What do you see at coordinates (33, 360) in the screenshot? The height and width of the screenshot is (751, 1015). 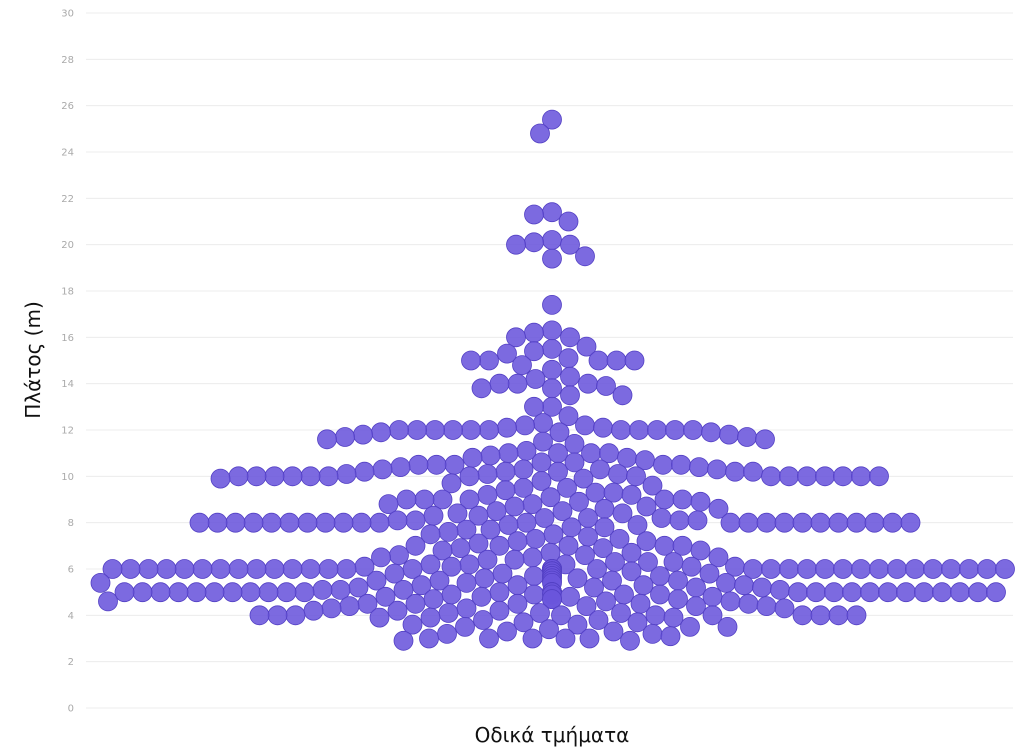 I see `y-axis-label: Πλάτος (m)` at bounding box center [33, 360].